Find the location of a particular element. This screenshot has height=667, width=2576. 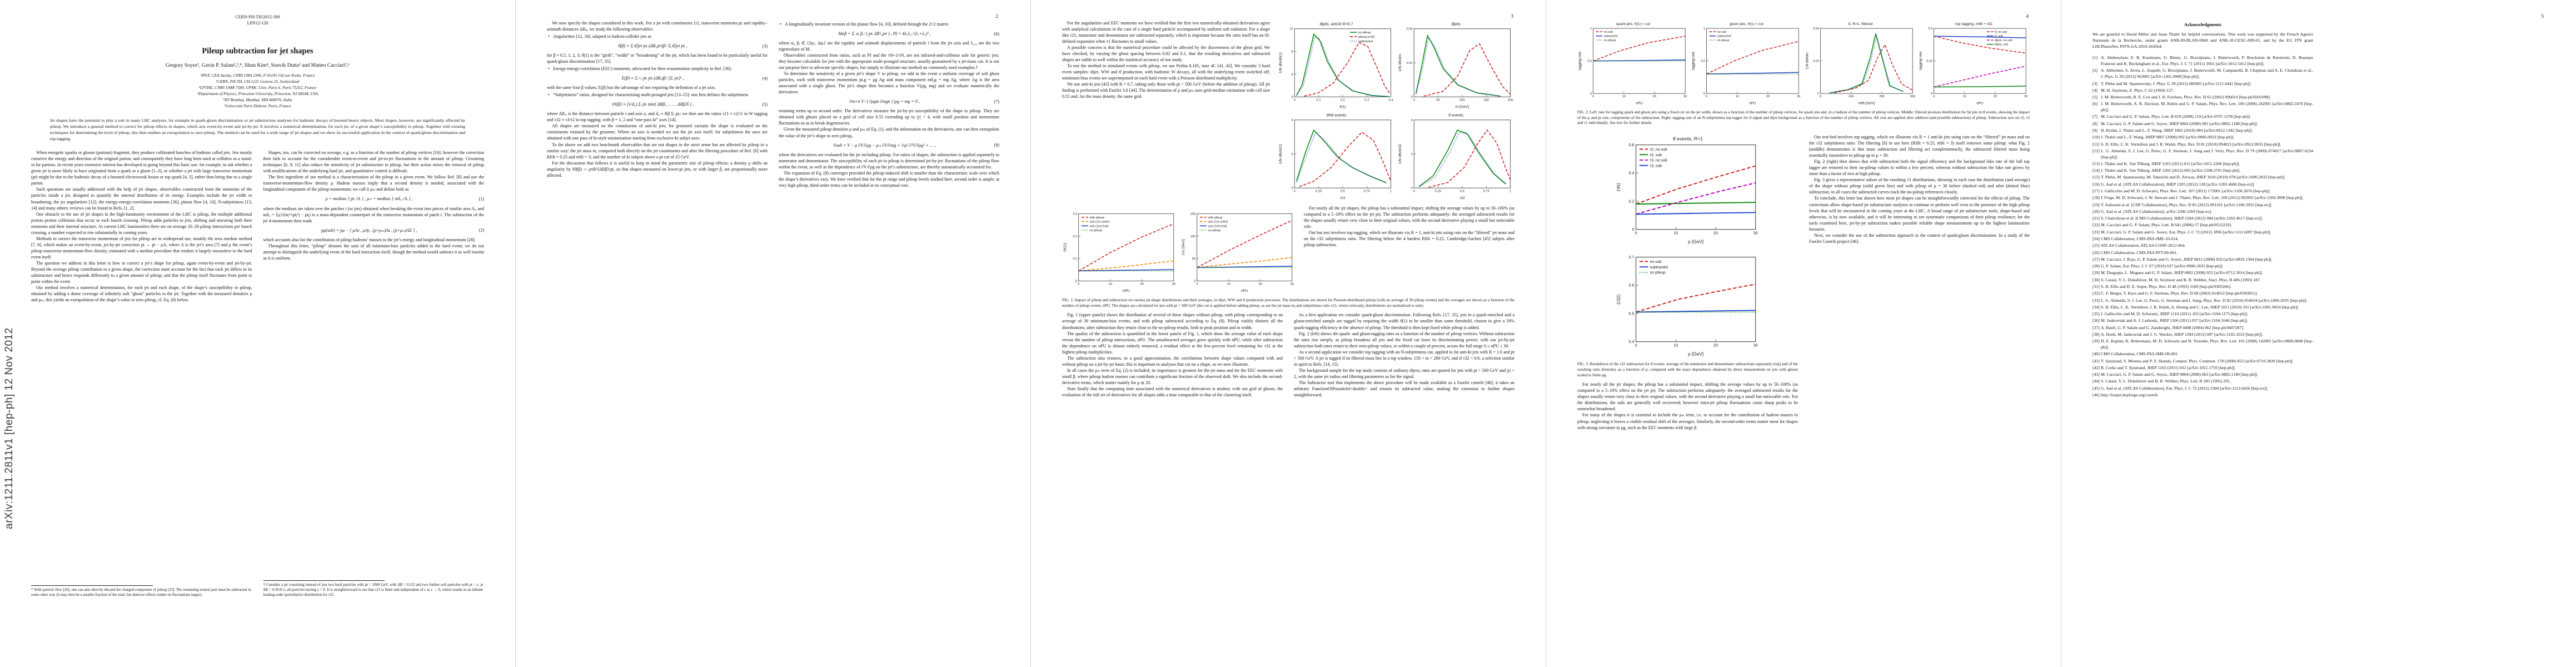

svg-text: tagging rate is located at coordinates (1920, 60).